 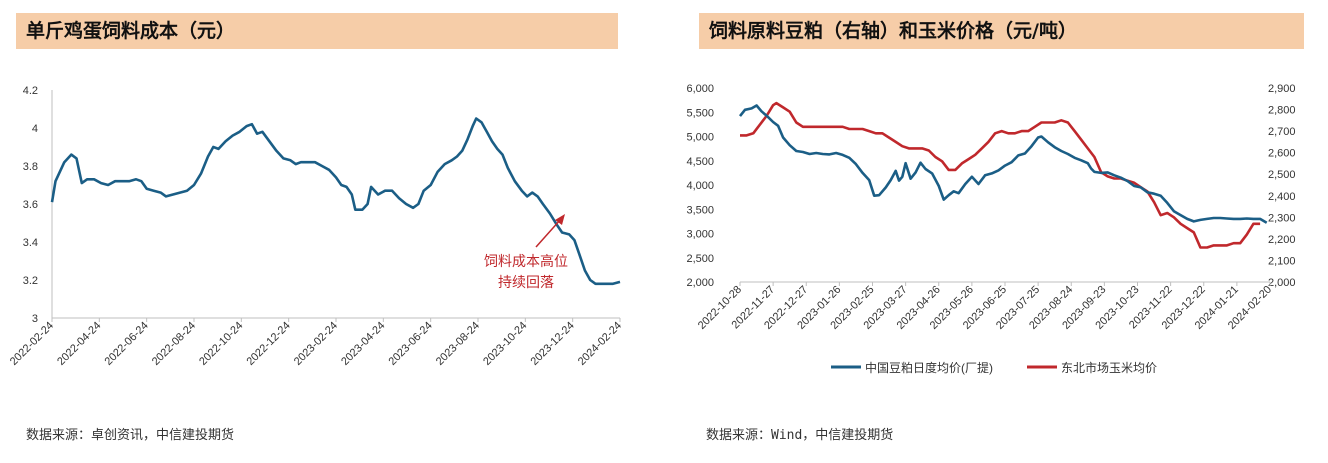 I want to click on right-y2-tick-label: 2,300, so click(x=1282, y=218).